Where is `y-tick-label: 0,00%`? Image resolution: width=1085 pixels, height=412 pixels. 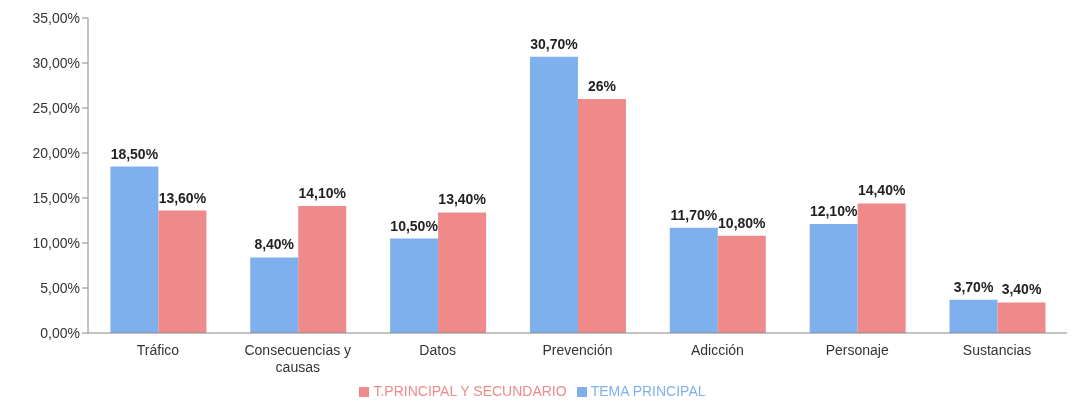 y-tick-label: 0,00% is located at coordinates (60, 332).